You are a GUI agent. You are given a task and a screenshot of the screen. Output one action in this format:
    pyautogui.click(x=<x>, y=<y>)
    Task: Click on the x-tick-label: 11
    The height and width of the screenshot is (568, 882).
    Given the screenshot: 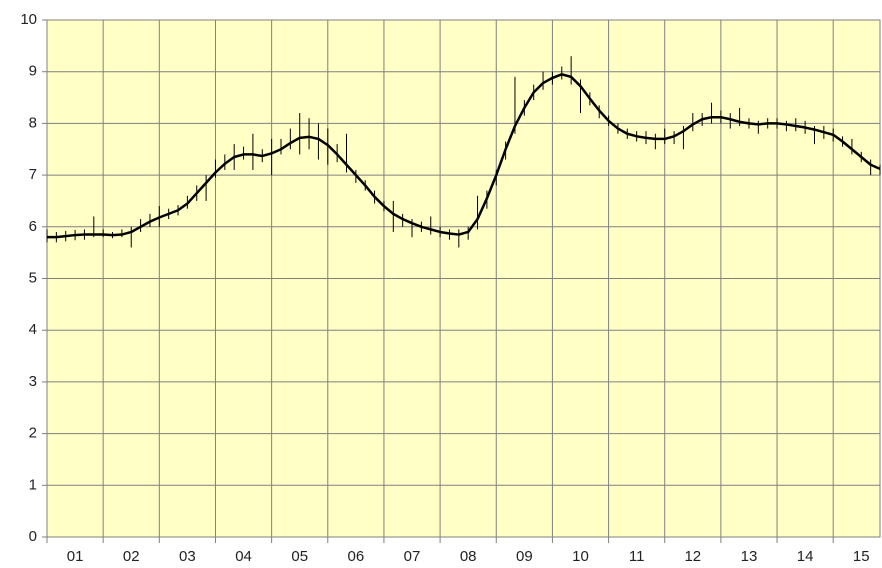 What is the action you would take?
    pyautogui.click(x=637, y=556)
    